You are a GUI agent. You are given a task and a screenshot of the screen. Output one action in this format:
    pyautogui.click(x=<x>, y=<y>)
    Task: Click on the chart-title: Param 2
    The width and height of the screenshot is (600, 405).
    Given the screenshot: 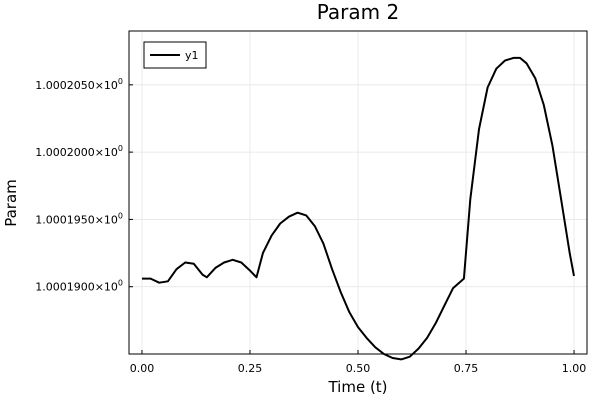 What is the action you would take?
    pyautogui.click(x=358, y=12)
    